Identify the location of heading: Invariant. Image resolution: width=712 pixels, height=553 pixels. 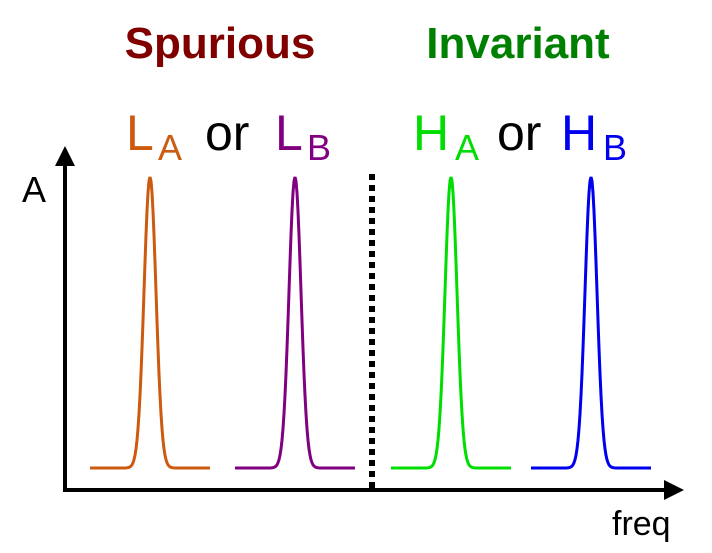
(518, 43).